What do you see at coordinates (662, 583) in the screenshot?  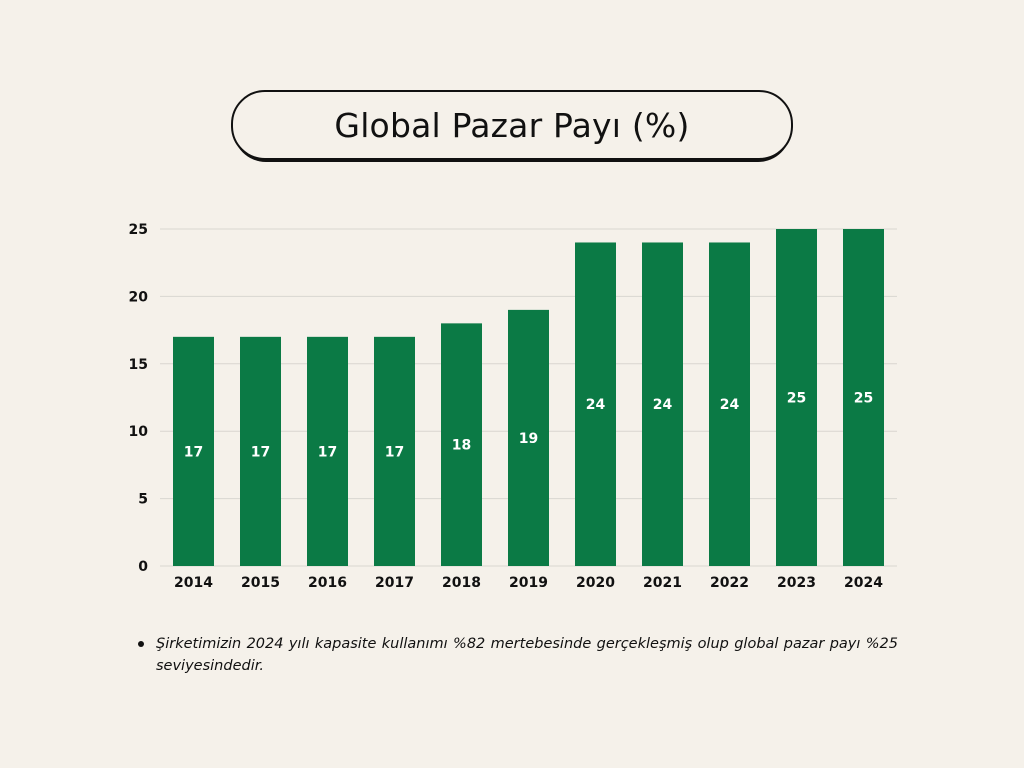 I see `x-tick-label: 2021` at bounding box center [662, 583].